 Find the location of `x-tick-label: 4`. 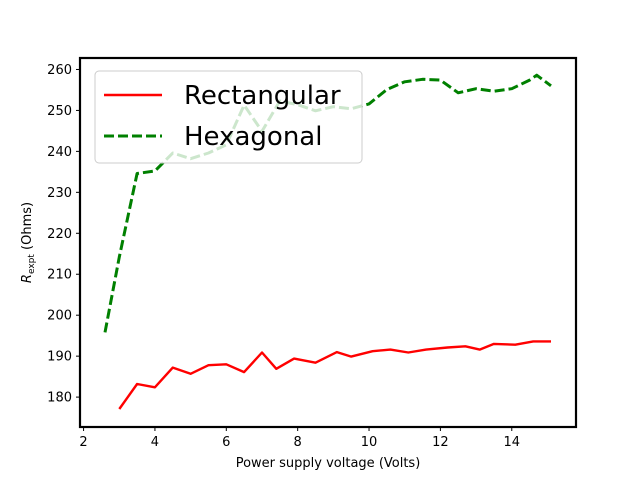

x-tick-label: 4 is located at coordinates (155, 442).